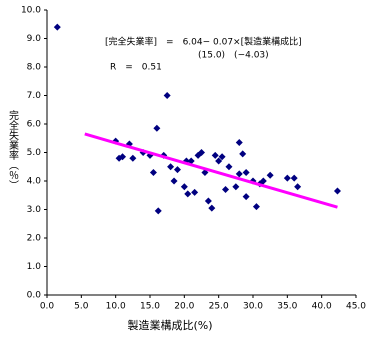 Image resolution: width=376 pixels, height=344 pixels. Describe the element at coordinates (13, 149) in the screenshot. I see `y-axis-label: 完全失業率（％）` at that location.